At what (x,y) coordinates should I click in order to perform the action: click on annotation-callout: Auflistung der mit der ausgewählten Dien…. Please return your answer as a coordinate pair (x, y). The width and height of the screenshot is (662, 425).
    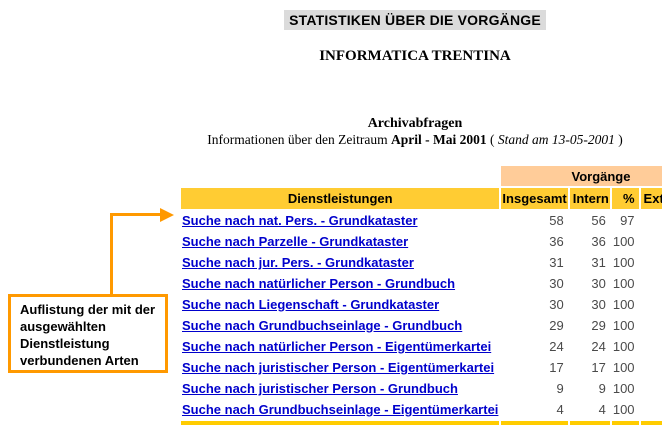
    Looking at the image, I should click on (88, 333).